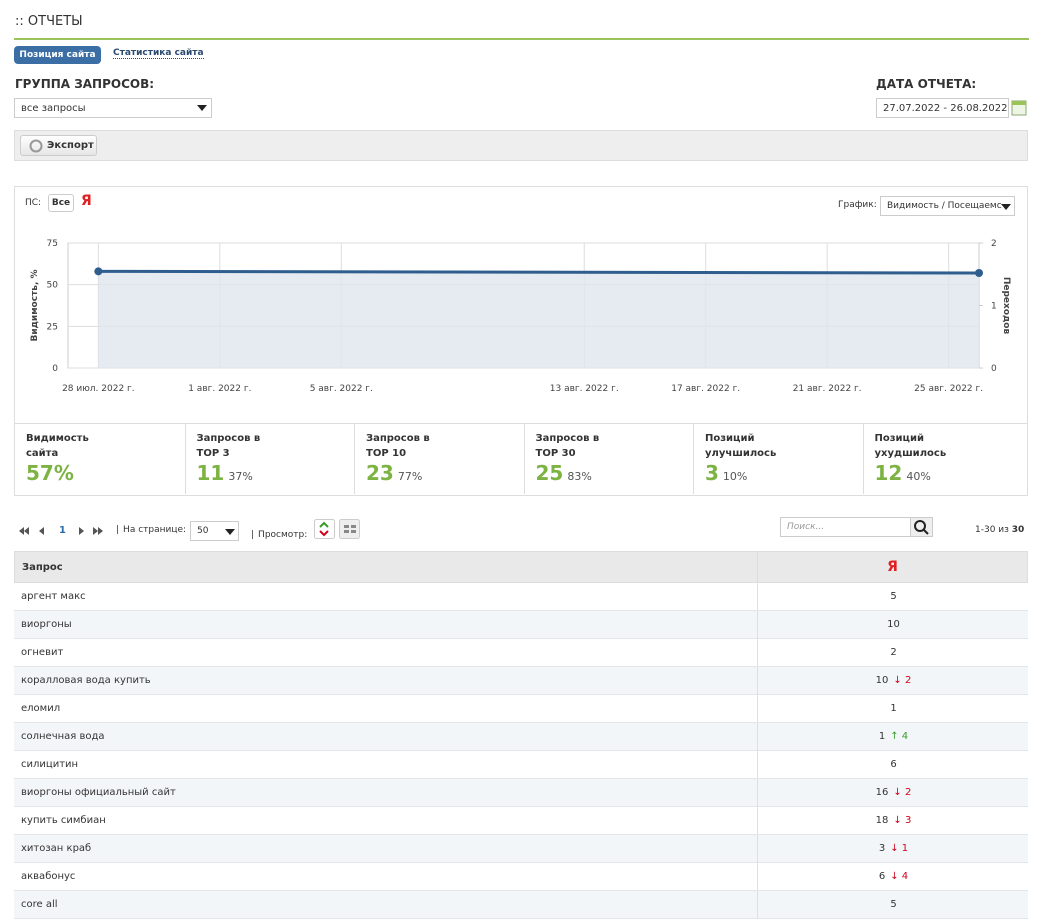  What do you see at coordinates (53, 286) in the screenshot?
I see `y-tick-label: 50` at bounding box center [53, 286].